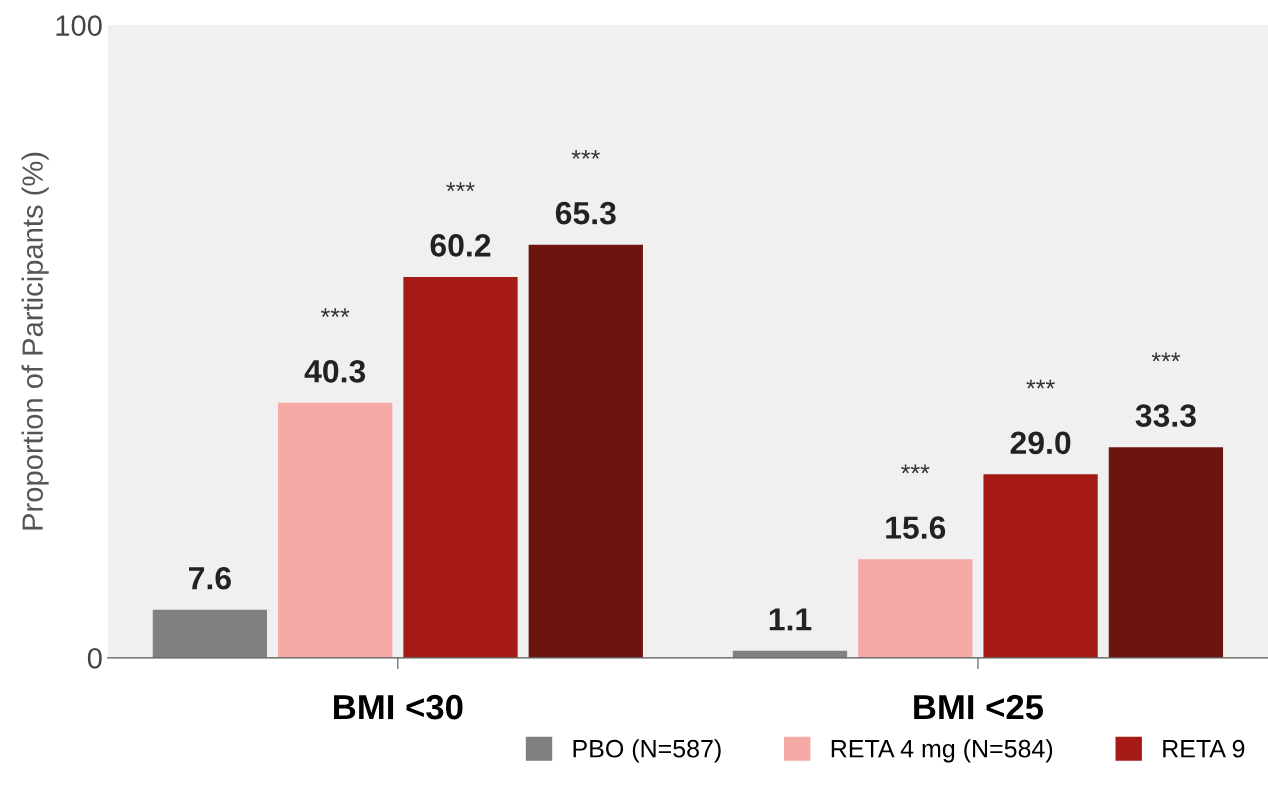  Describe the element at coordinates (94, 658) in the screenshot. I see `y-tick-label: 0` at that location.